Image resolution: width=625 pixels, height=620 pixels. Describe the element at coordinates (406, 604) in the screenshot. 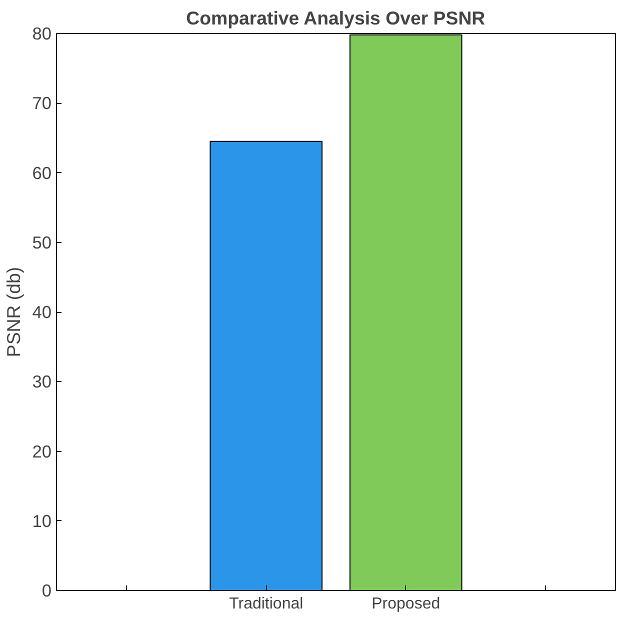

I see `x-tick-label: Proposed` at that location.